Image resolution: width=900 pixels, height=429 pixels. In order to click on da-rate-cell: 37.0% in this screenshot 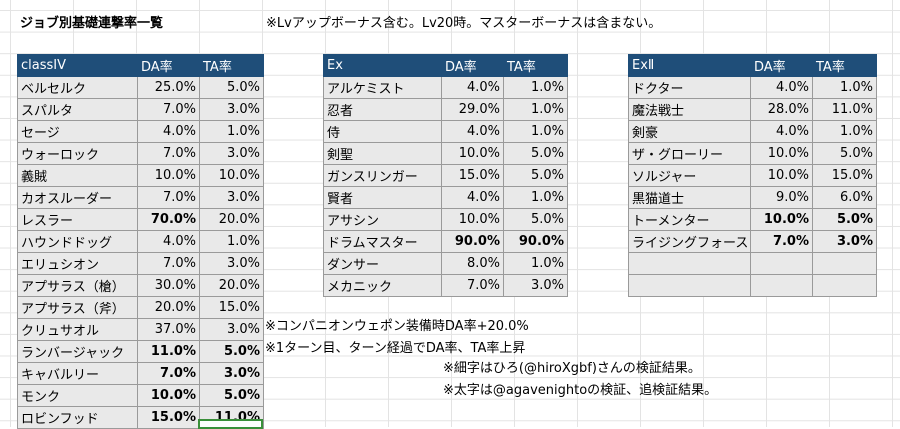, I will do `click(168, 329)`.